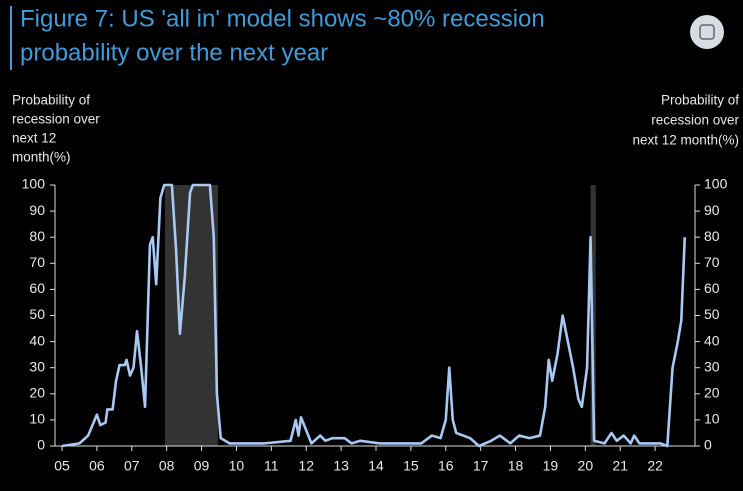 The width and height of the screenshot is (743, 491). I want to click on lens-glyph, so click(707, 32).